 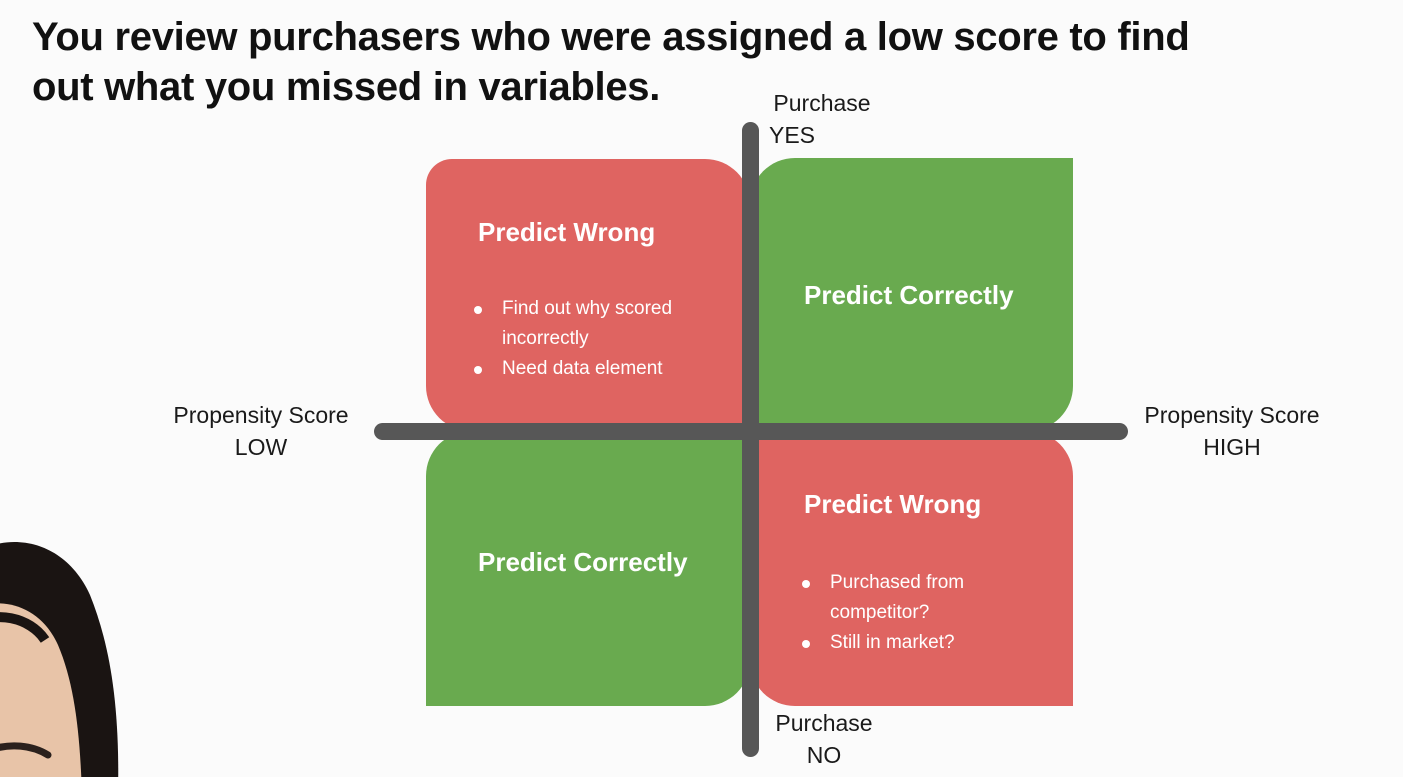 What do you see at coordinates (824, 755) in the screenshot?
I see `axis-label-bottom-line2: NO` at bounding box center [824, 755].